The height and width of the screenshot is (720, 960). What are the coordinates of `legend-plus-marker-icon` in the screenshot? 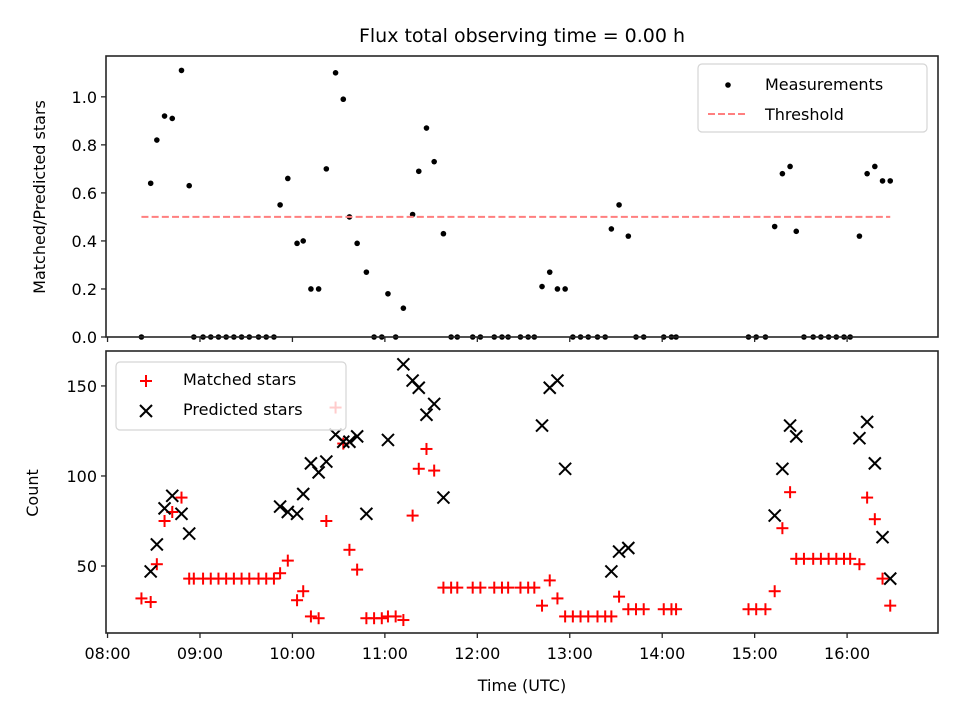 It's located at (146, 381).